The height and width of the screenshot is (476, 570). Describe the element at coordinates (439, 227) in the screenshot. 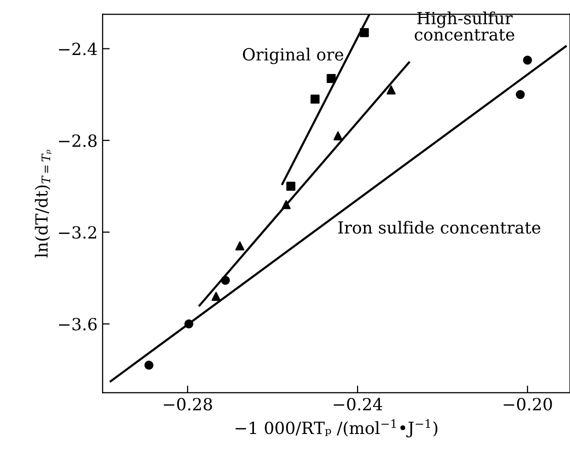

I see `series-label: Iron sulfide concentrate` at that location.